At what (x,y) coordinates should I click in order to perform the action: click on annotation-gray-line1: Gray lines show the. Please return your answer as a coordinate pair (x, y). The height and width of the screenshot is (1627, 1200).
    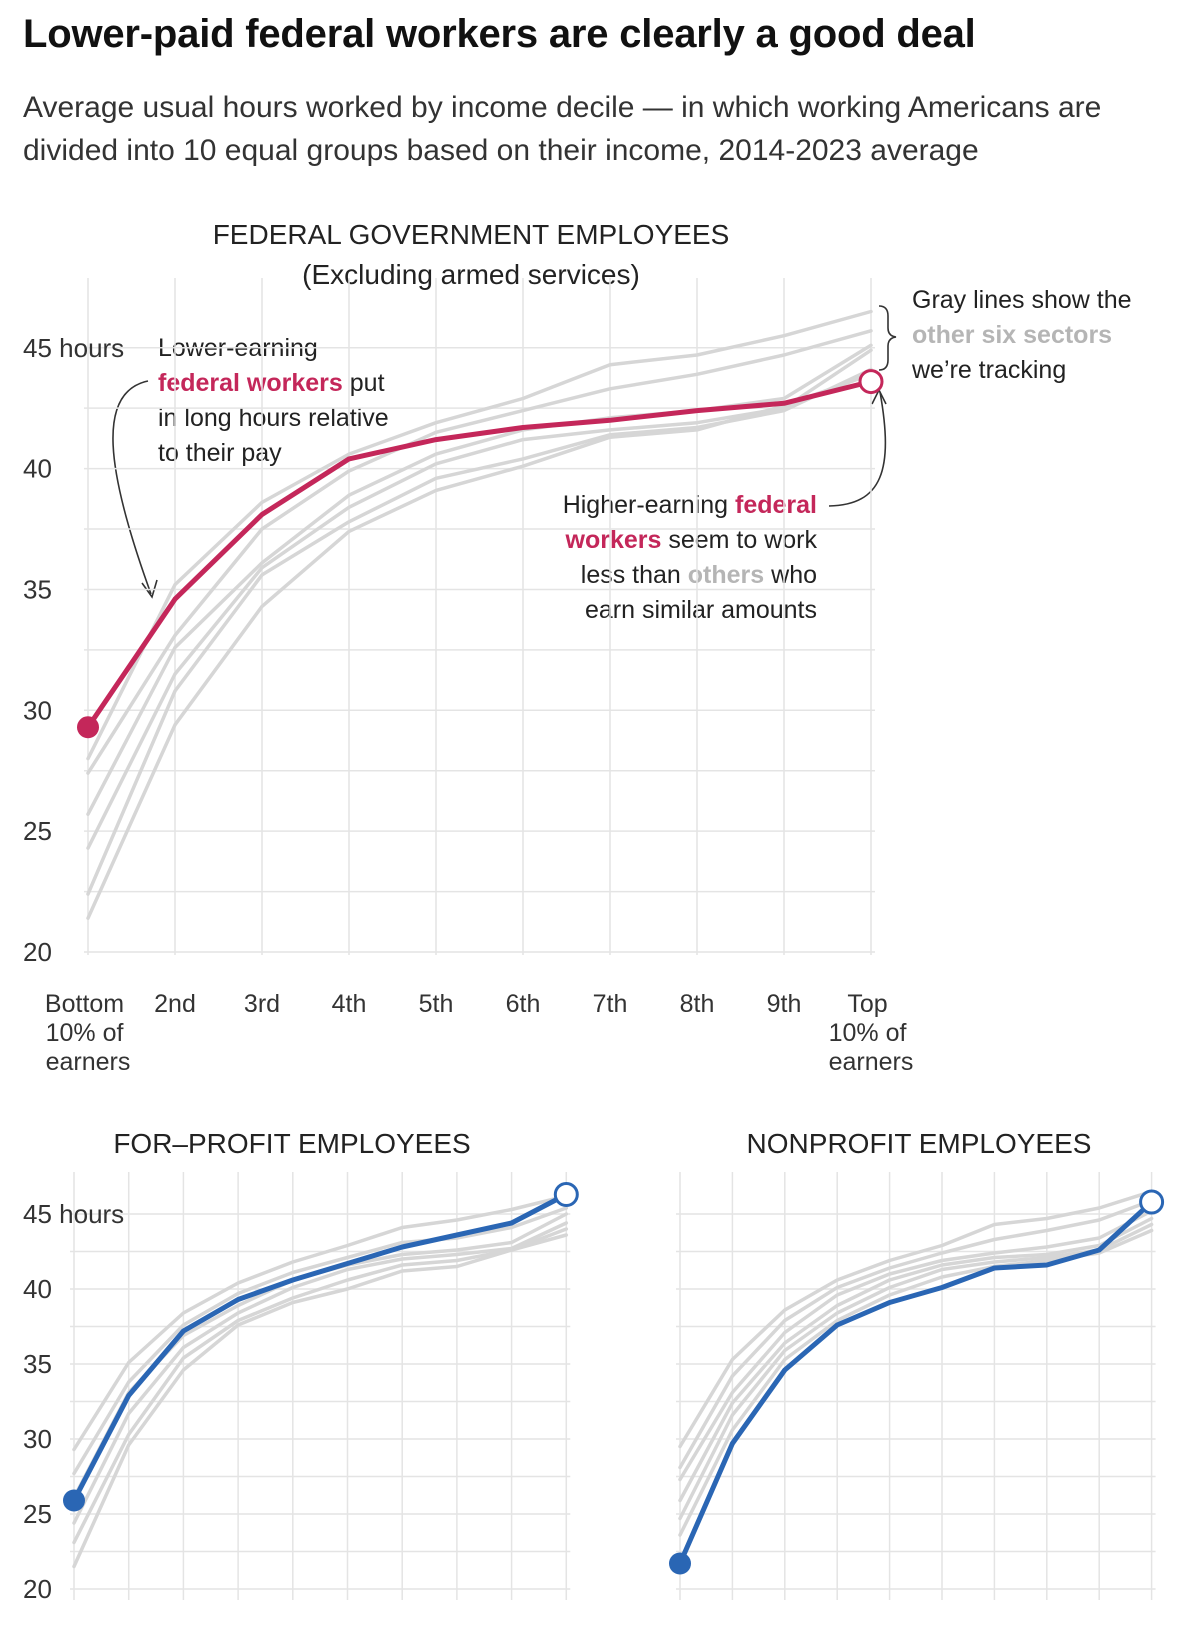
    Looking at the image, I should click on (1022, 300).